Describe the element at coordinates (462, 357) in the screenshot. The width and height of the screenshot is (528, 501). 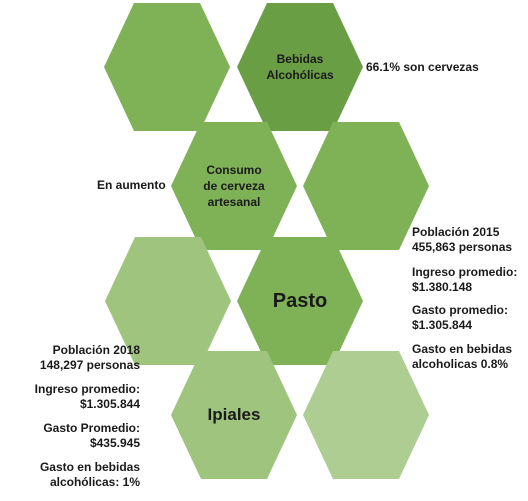
I see `pasto-bebidas-text: Gasto en bebidas alcoholicas 0.8%` at that location.